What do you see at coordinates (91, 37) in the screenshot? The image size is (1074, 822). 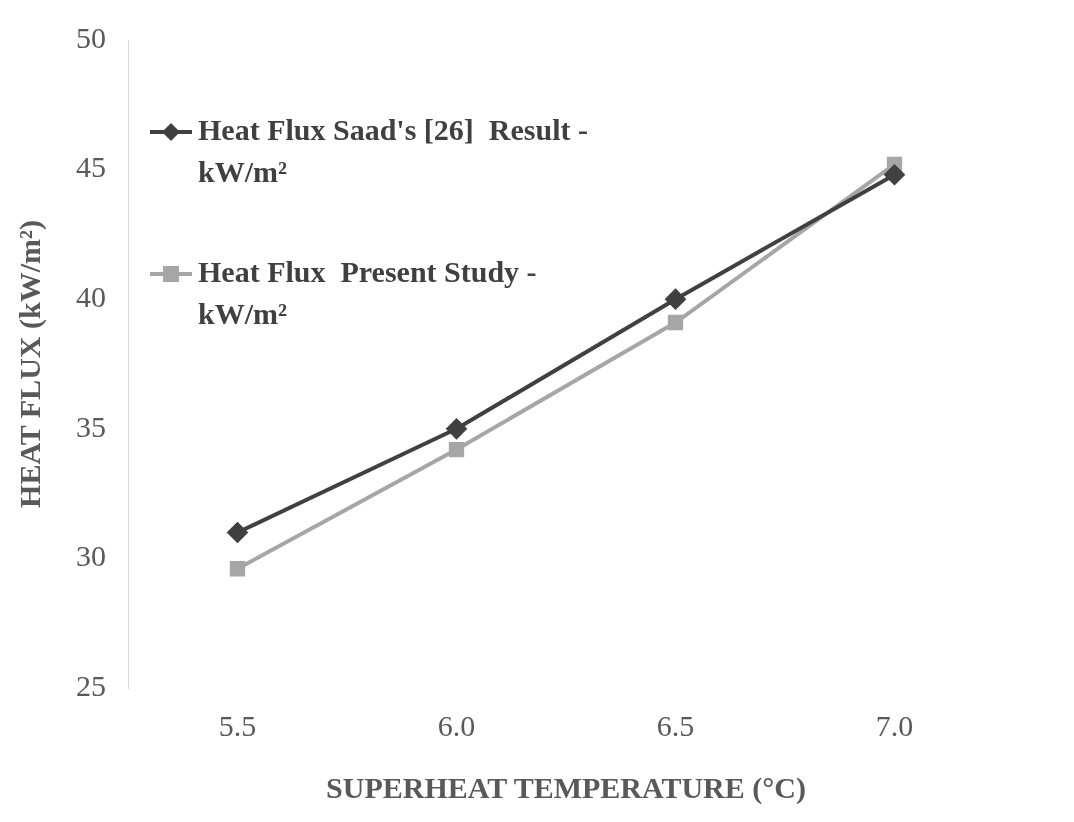 I see `y-tick-label: 50` at bounding box center [91, 37].